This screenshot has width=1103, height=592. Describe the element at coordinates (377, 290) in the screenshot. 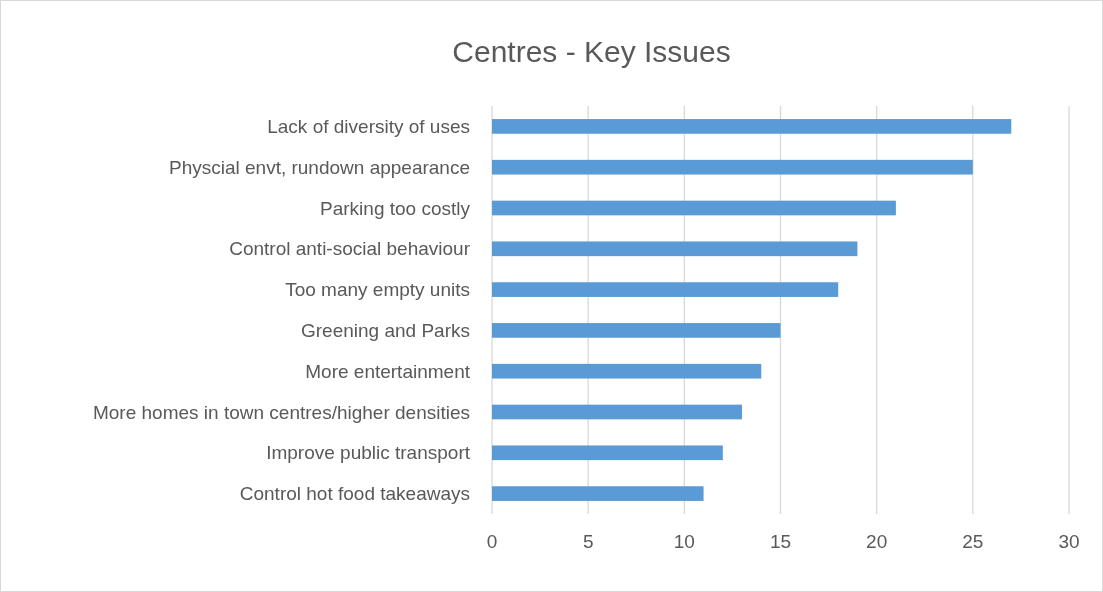

I see `y-tick-label: Too many empty units` at that location.